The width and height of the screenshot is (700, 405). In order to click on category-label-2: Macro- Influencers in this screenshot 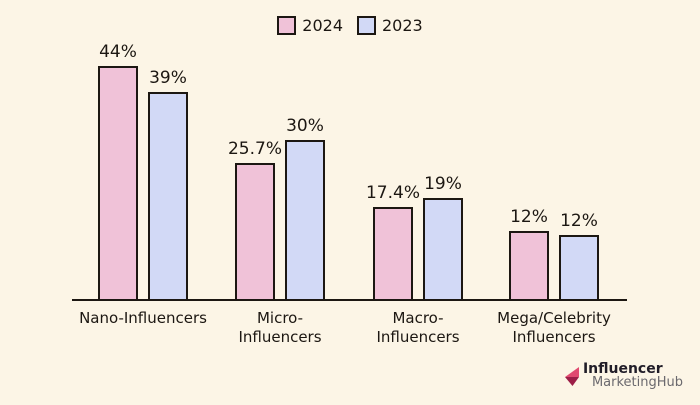, I will do `click(417, 328)`.